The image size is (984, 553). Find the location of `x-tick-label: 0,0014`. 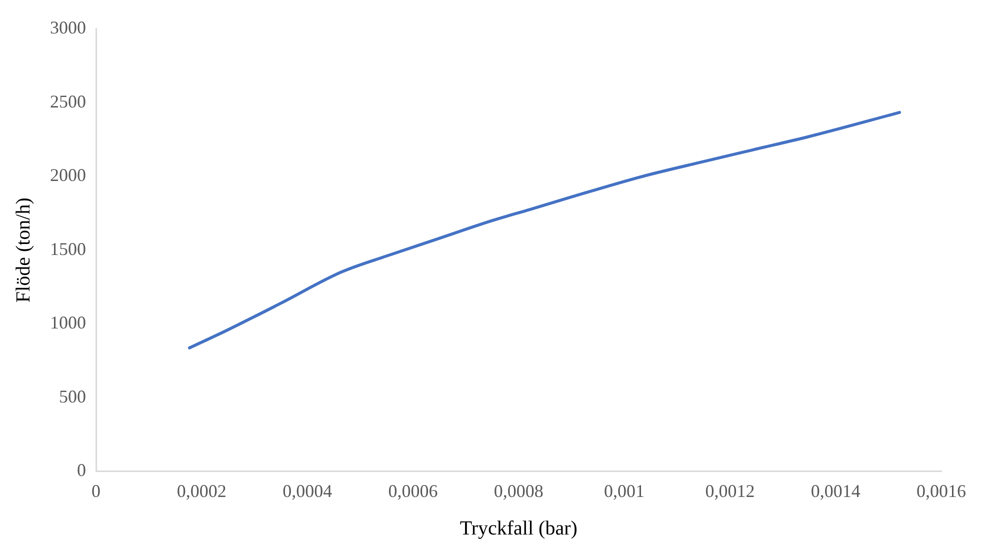

x-tick-label: 0,0014 is located at coordinates (835, 490).